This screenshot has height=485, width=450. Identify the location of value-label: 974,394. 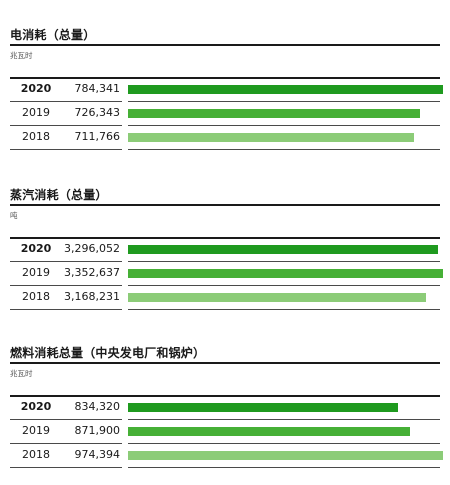
(97, 454).